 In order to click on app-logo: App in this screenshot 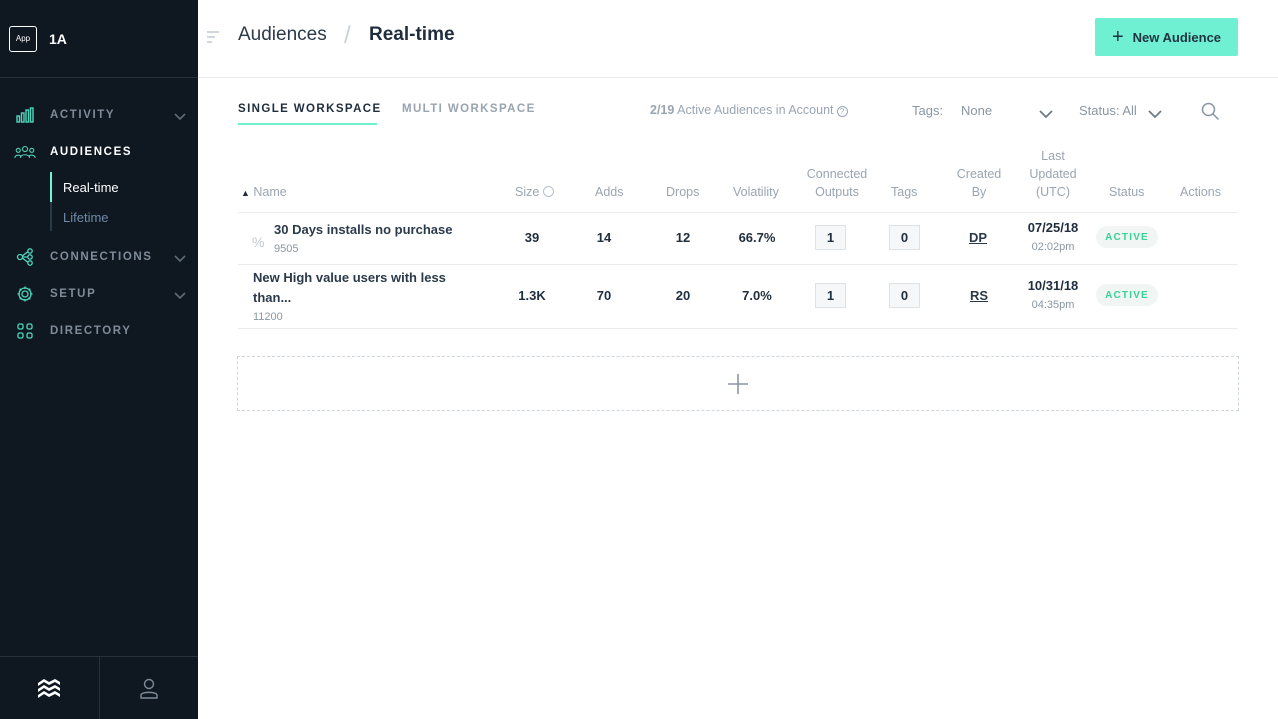, I will do `click(23, 38)`.